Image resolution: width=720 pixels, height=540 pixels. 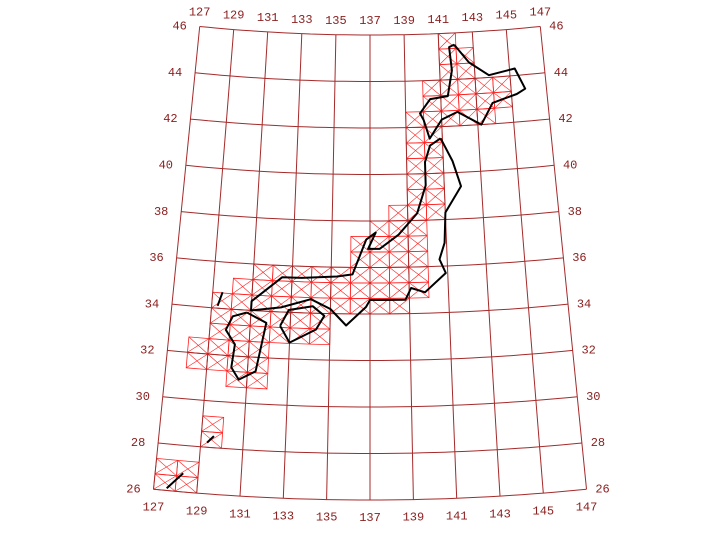 What do you see at coordinates (544, 511) in the screenshot?
I see `bottom-lon-label: 145` at bounding box center [544, 511].